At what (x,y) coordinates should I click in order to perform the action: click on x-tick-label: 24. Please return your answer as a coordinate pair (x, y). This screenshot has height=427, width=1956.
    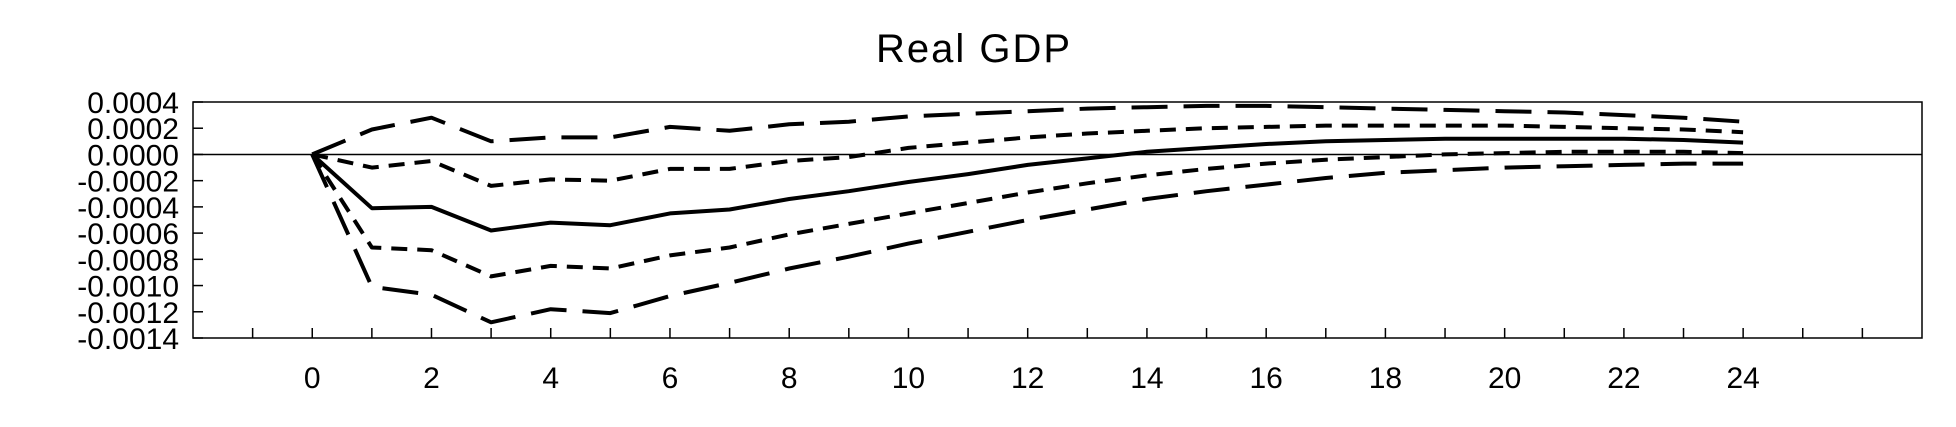
    Looking at the image, I should click on (1742, 378).